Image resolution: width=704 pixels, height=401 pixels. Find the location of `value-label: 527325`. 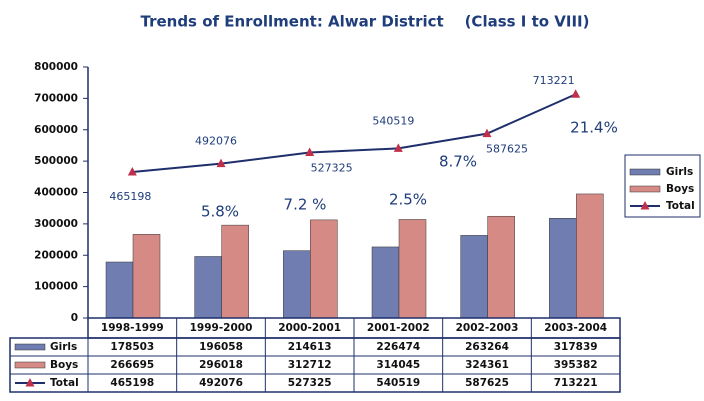

value-label: 527325 is located at coordinates (332, 168).